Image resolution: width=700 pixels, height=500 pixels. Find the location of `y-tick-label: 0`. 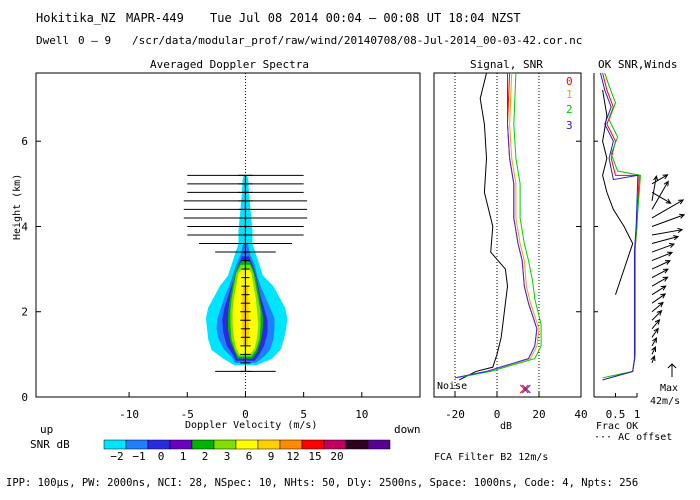

y-tick-label: 0 is located at coordinates (24, 397).